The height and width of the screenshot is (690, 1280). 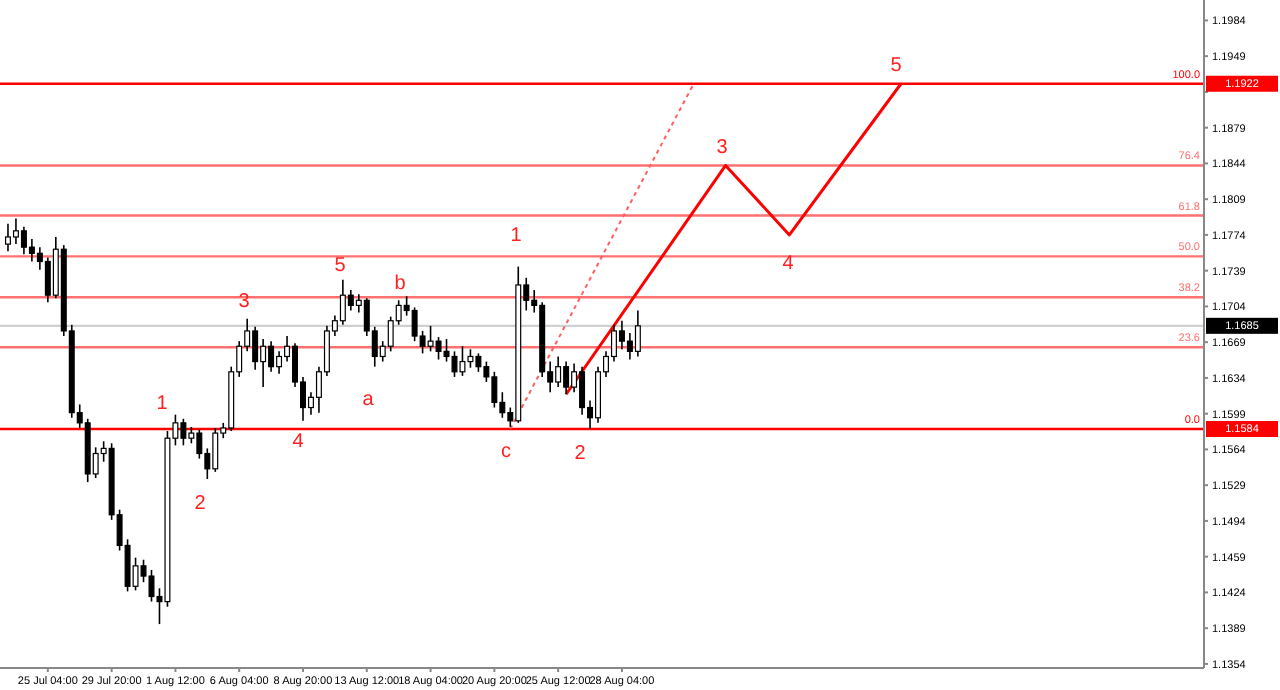 I want to click on annotation: b, so click(x=400, y=284).